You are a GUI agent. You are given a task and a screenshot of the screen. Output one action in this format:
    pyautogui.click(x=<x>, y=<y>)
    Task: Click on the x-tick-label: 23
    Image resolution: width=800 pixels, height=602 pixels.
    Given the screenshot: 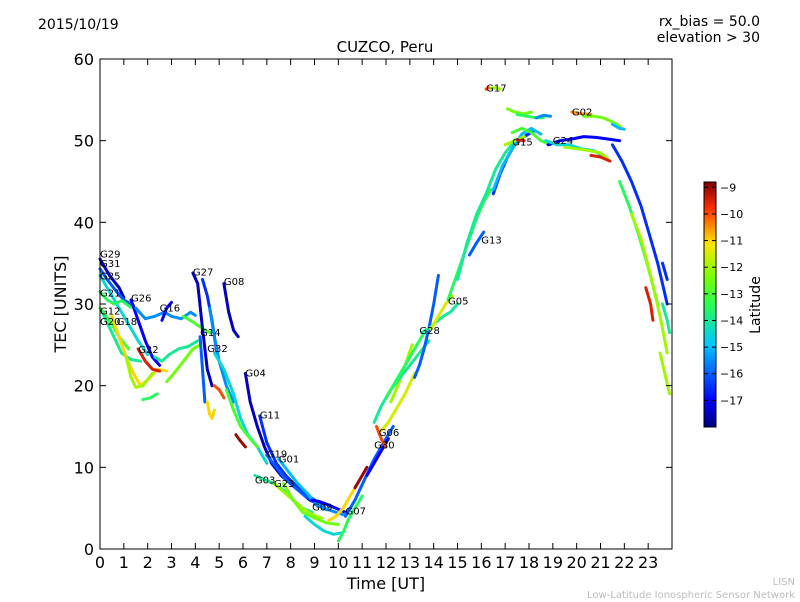 What is the action you would take?
    pyautogui.click(x=648, y=562)
    